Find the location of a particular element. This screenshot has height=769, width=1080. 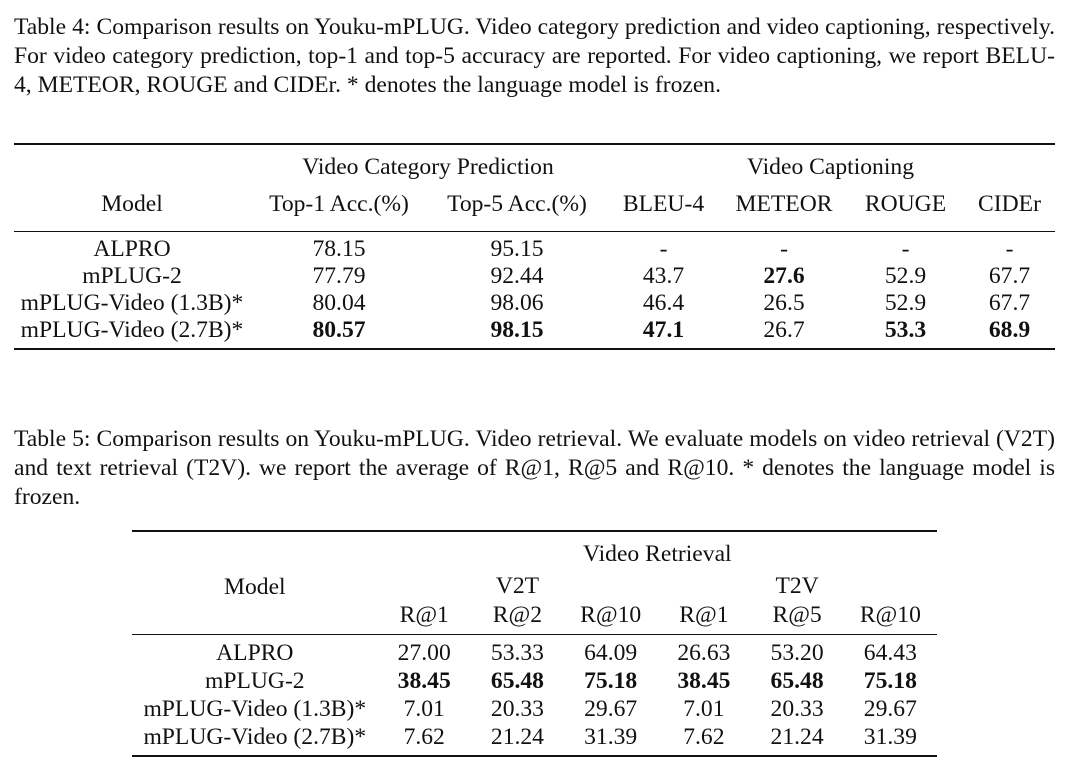

column-header-v2t-r1: R@1 is located at coordinates (424, 617).